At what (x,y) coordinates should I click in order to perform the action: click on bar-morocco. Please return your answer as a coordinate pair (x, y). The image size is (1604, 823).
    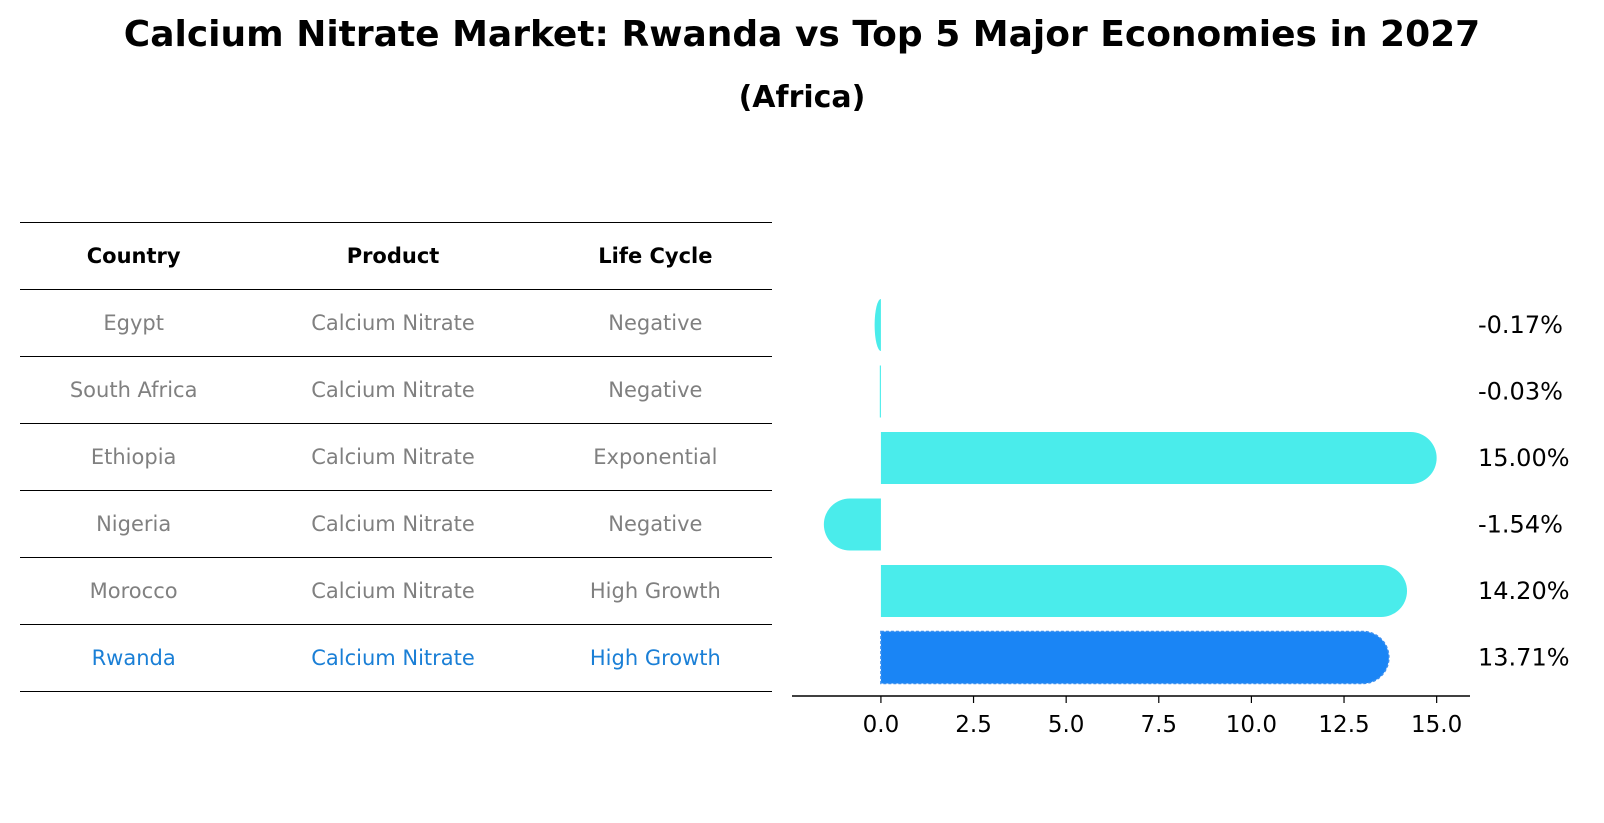
    Looking at the image, I should click on (1144, 591).